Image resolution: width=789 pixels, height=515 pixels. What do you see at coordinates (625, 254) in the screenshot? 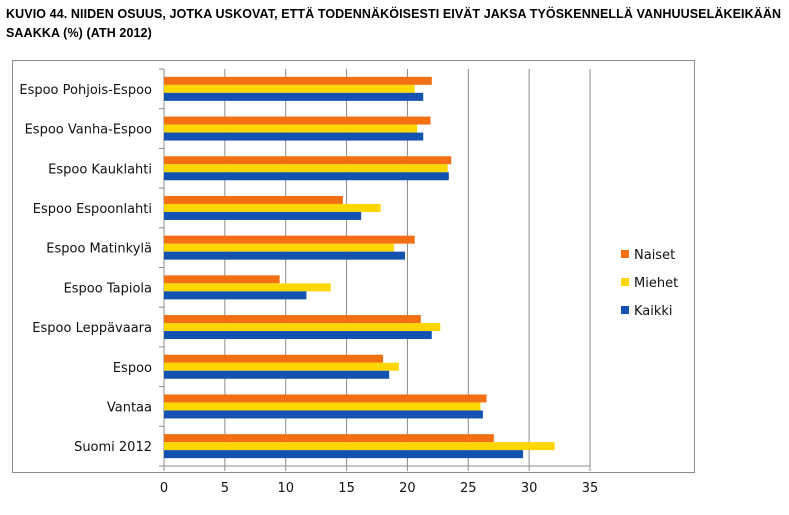
I see `legend-swatch-naiset` at bounding box center [625, 254].